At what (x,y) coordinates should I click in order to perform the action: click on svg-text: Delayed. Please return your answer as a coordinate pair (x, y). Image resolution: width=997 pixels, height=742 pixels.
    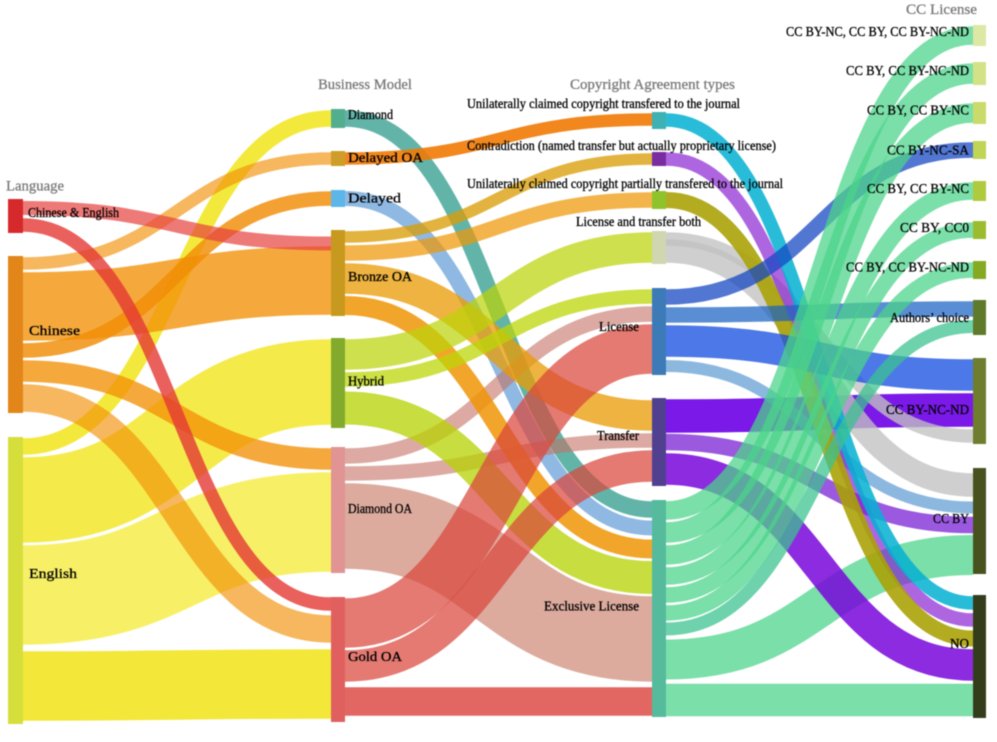
    Looking at the image, I should click on (374, 198).